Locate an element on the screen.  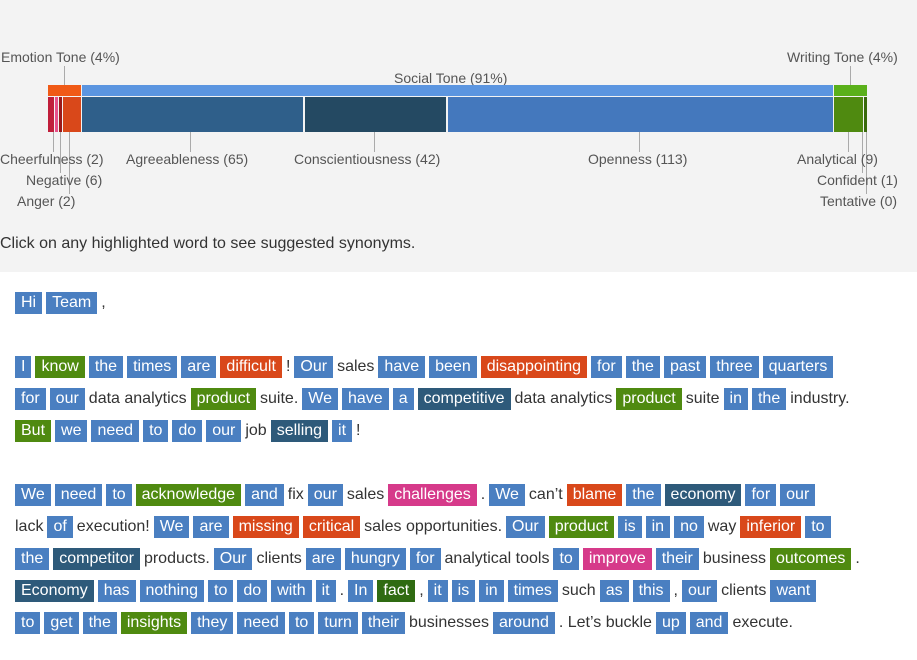
social-tone-bar is located at coordinates (457, 90).